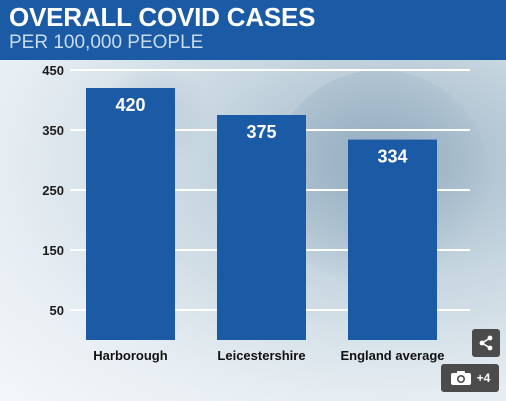 This screenshot has height=401, width=506. I want to click on x-category-label: Leicestershire, so click(261, 355).